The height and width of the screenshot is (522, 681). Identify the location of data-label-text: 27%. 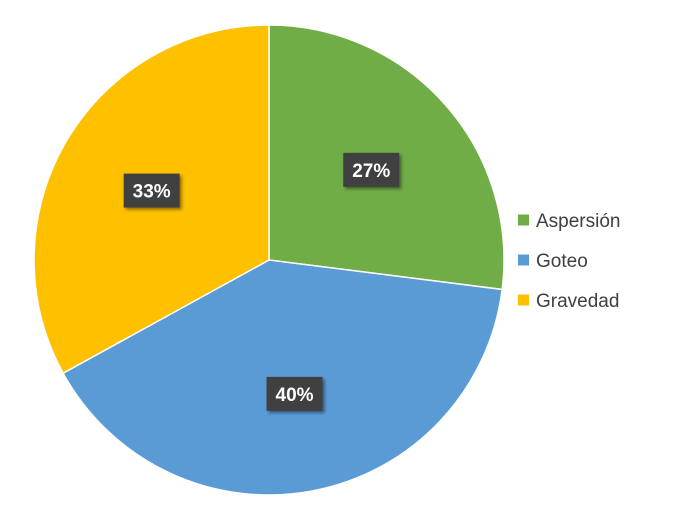
(371, 171).